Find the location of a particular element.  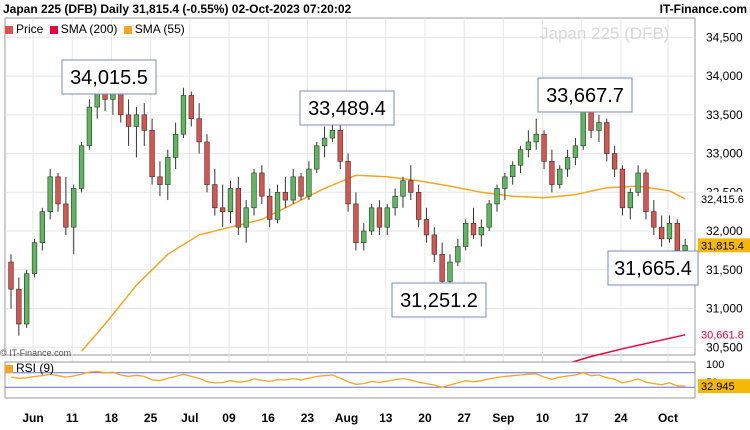

rsi-line is located at coordinates (348, 379).